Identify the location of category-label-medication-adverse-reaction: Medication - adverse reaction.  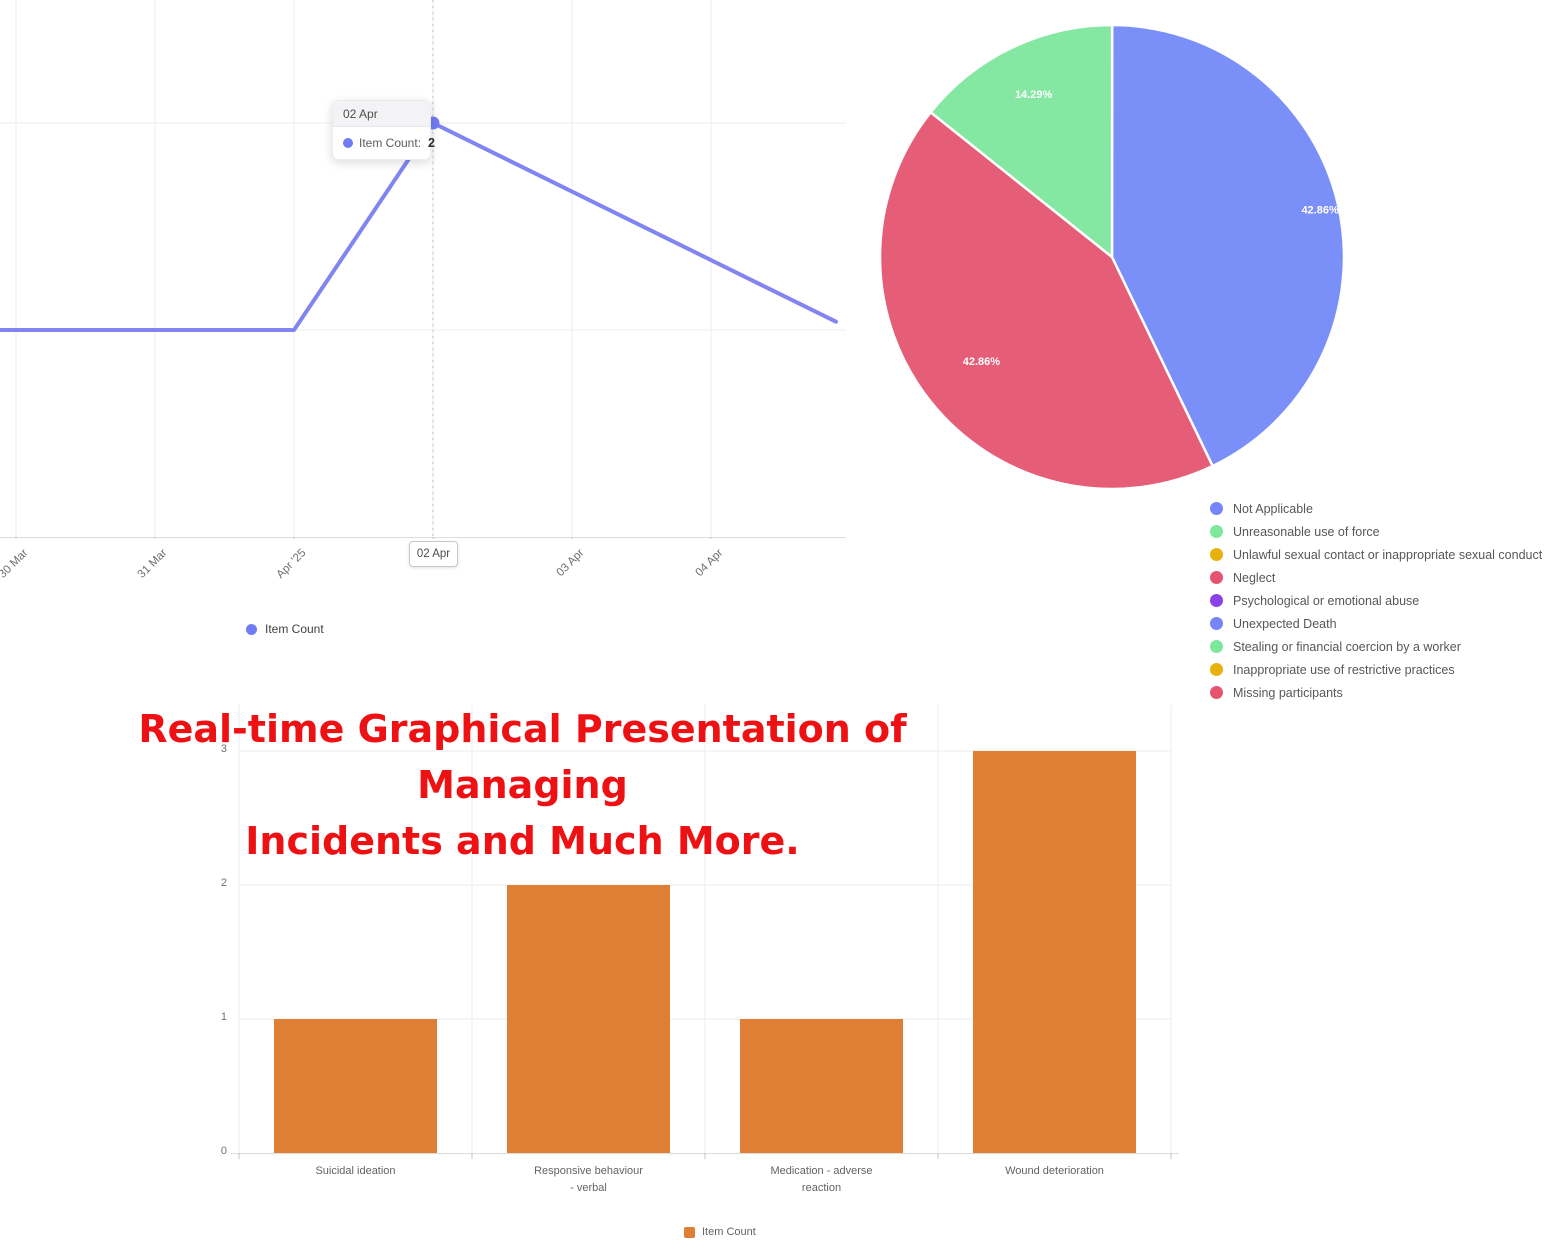
(821, 1180).